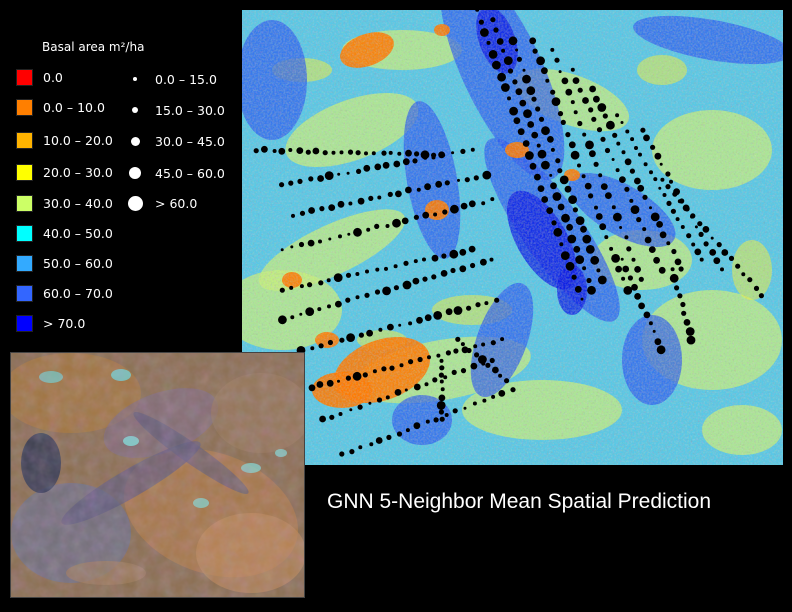  What do you see at coordinates (74, 107) in the screenshot?
I see `legend-class-label: 0.0 – 10.0` at bounding box center [74, 107].